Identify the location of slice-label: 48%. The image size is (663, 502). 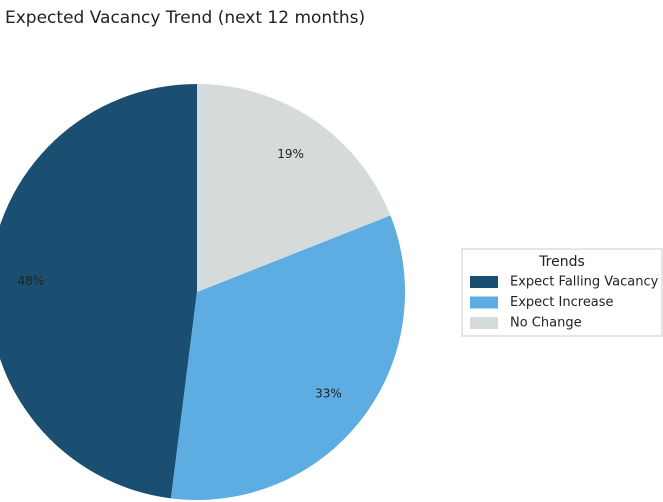
(31, 281).